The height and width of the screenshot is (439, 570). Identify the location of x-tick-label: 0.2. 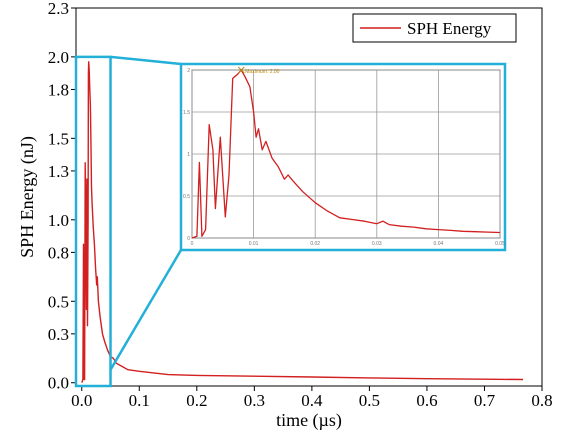
(196, 400).